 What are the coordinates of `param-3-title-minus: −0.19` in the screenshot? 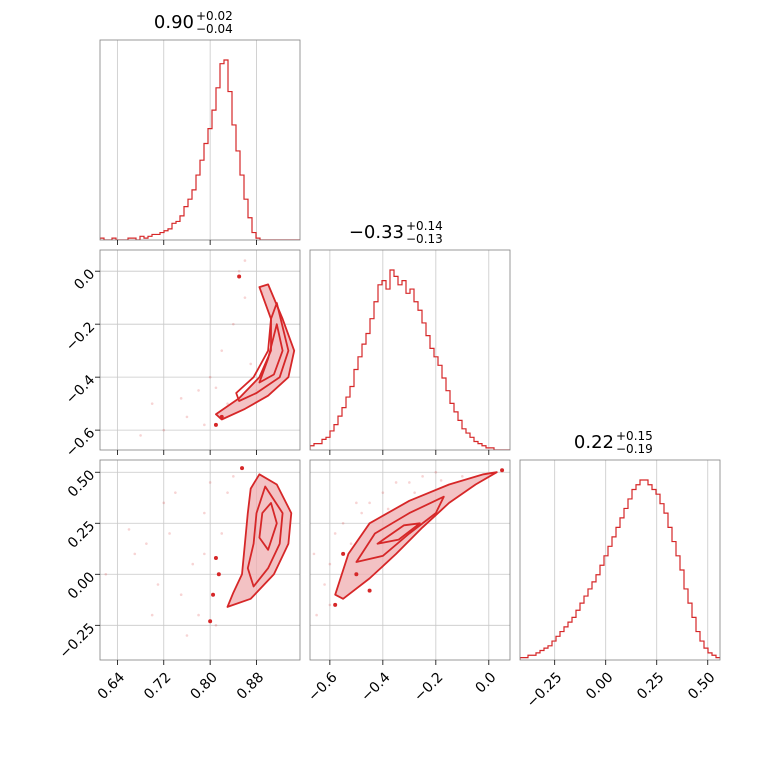 It's located at (634, 449).